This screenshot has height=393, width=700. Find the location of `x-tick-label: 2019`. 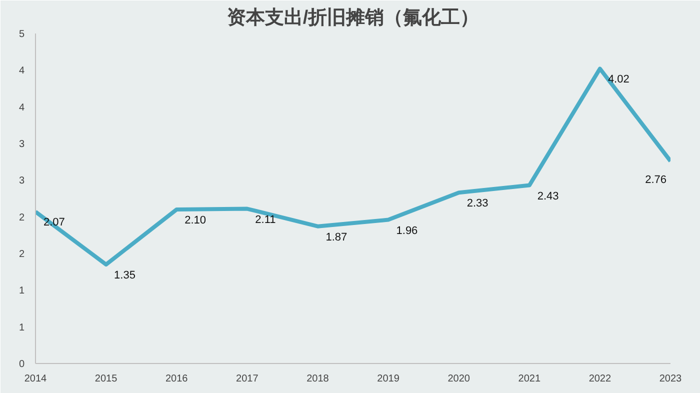

x-tick-label: 2019 is located at coordinates (388, 379).